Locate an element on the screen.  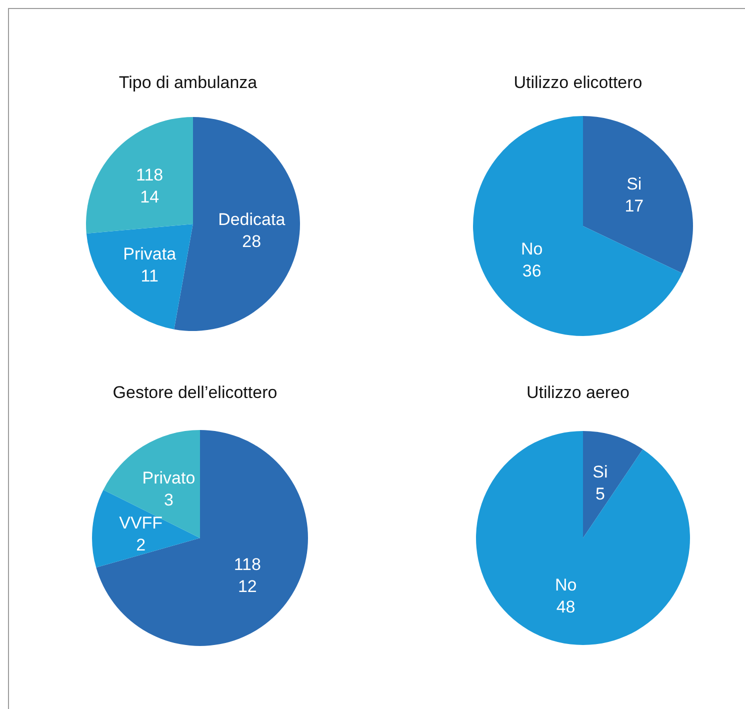
chart-title: Gestore dell’elicottero is located at coordinates (195, 393).